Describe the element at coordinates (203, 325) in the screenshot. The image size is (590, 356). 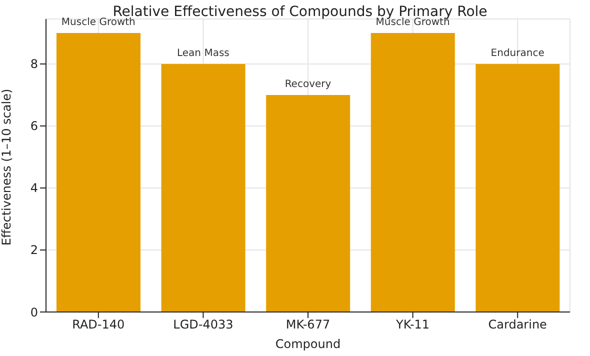
I see `x-tick-label: LGD-4033` at that location.